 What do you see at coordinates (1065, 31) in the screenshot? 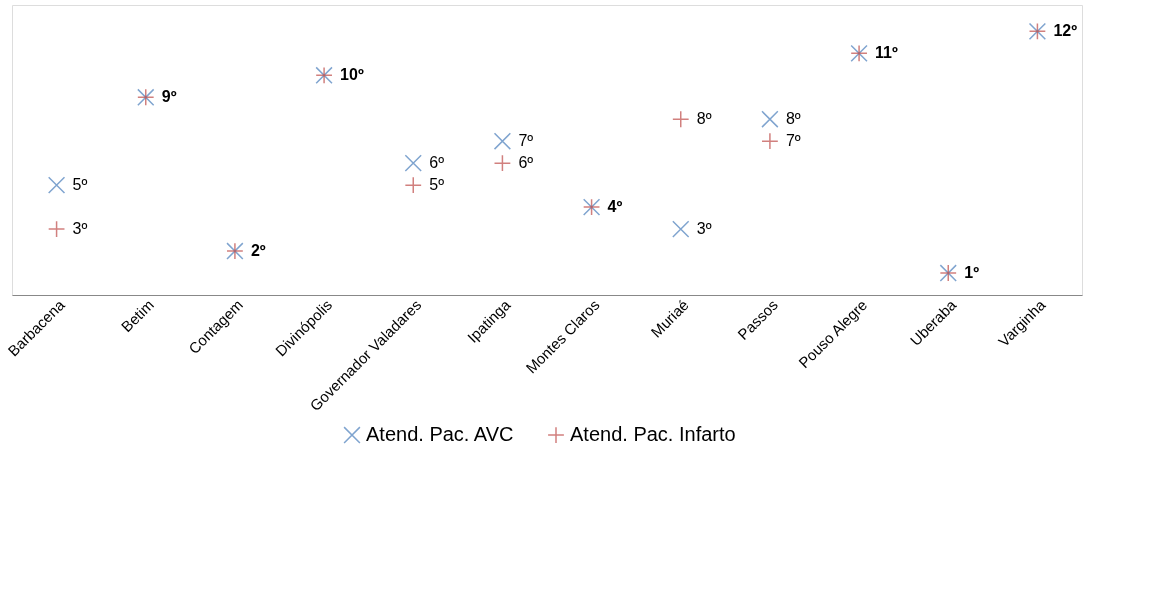
I see `data-label: 12º` at bounding box center [1065, 31].